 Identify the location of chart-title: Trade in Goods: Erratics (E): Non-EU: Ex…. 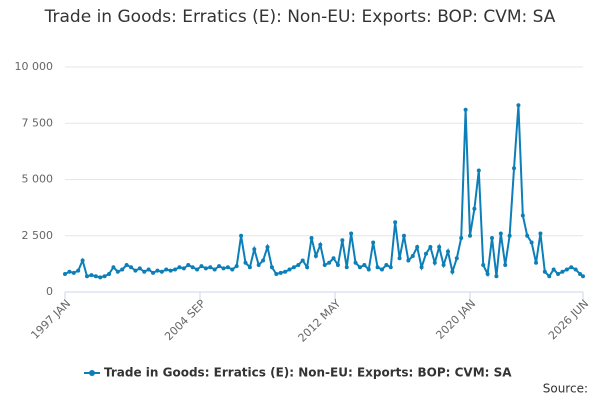
(300, 17).